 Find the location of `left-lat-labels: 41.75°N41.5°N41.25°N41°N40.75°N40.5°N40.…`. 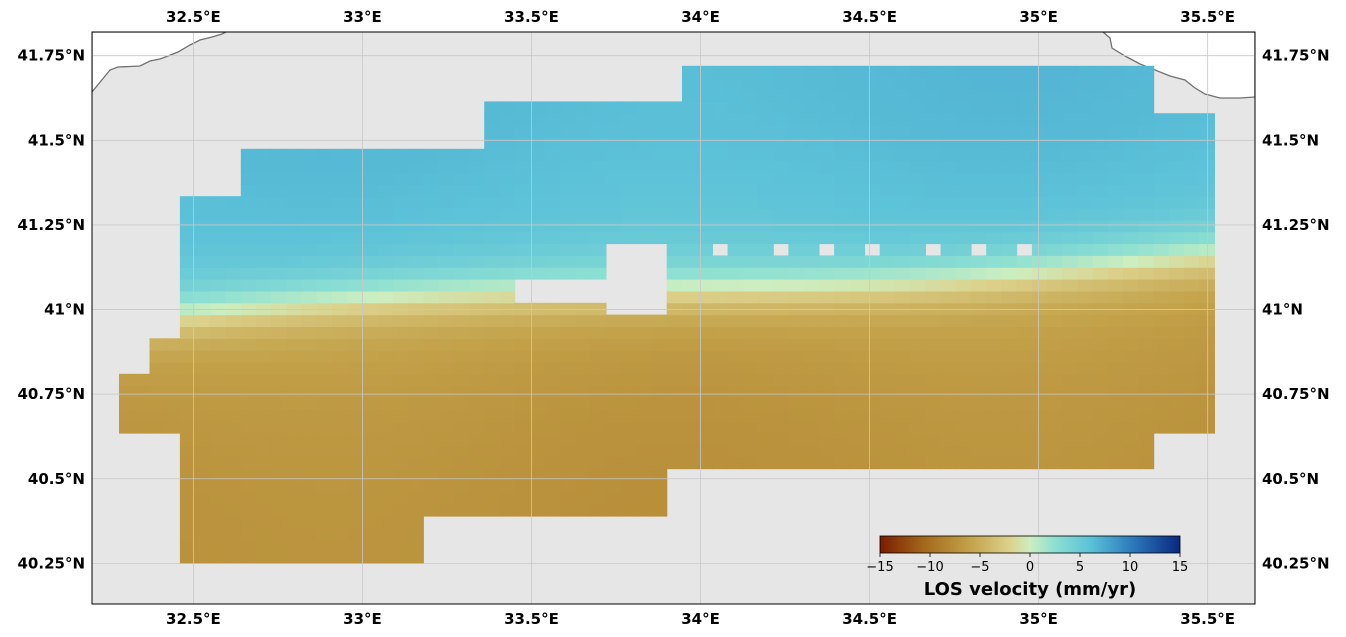

left-lat-labels: 41.75°N41.5°N41.25°N41°N40.75°N40.5°N40.… is located at coordinates (52, 310).